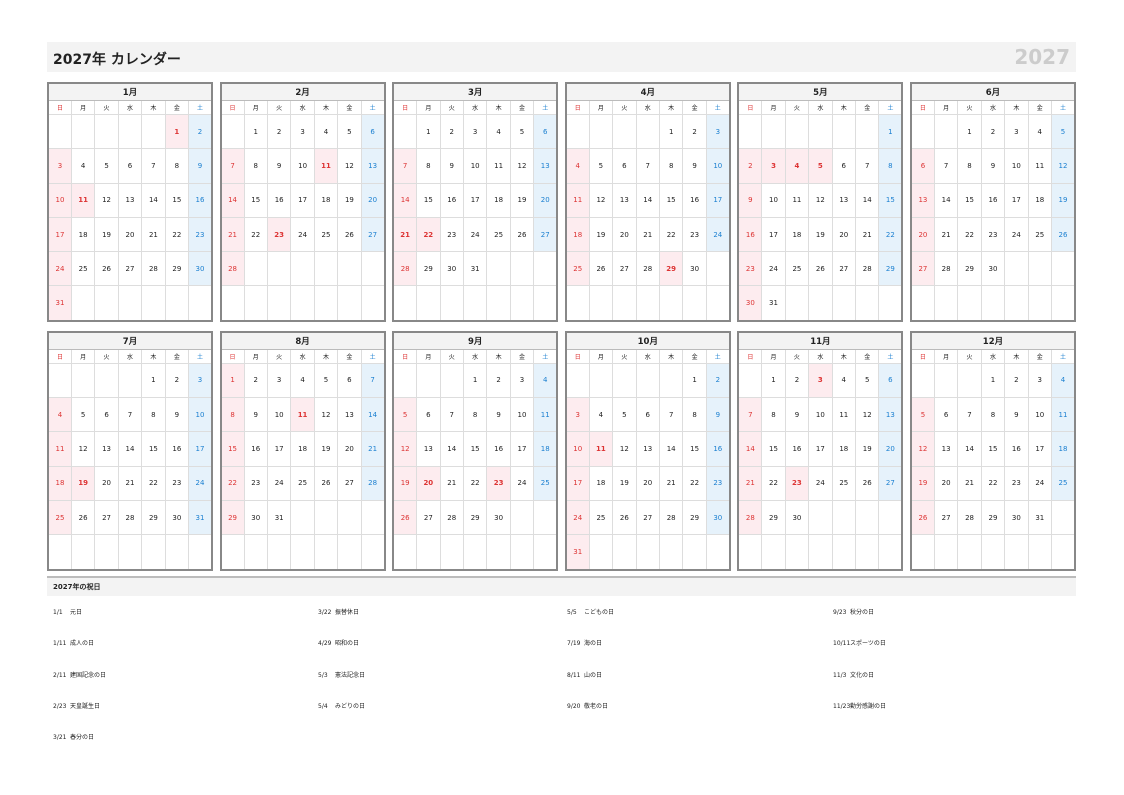  I want to click on week-row: 18 19 20 21 22 23 24, so click(130, 483).